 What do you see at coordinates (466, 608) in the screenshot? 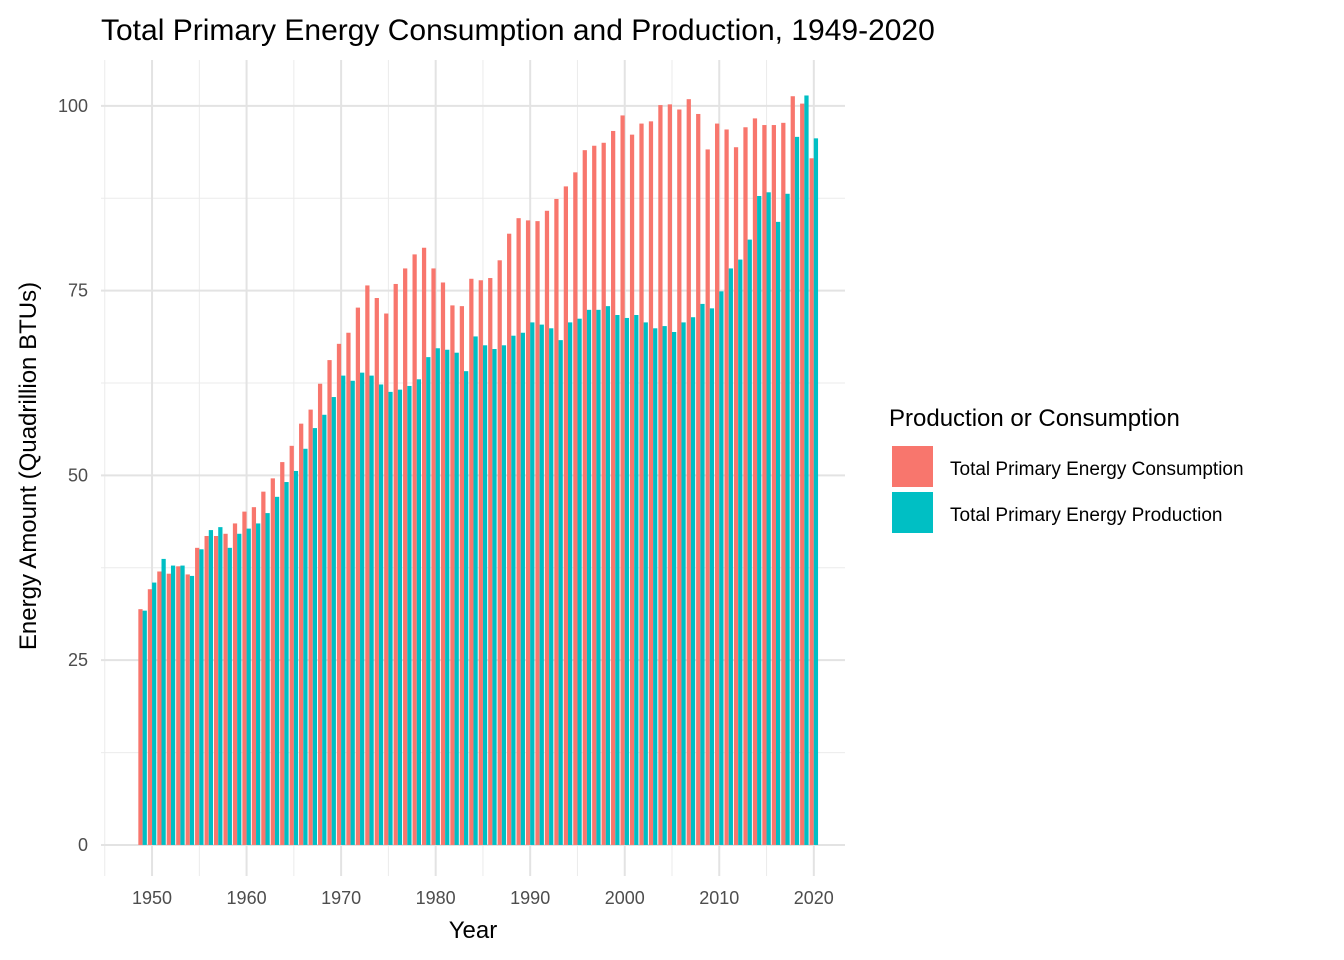
I see `production-bar-1983` at bounding box center [466, 608].